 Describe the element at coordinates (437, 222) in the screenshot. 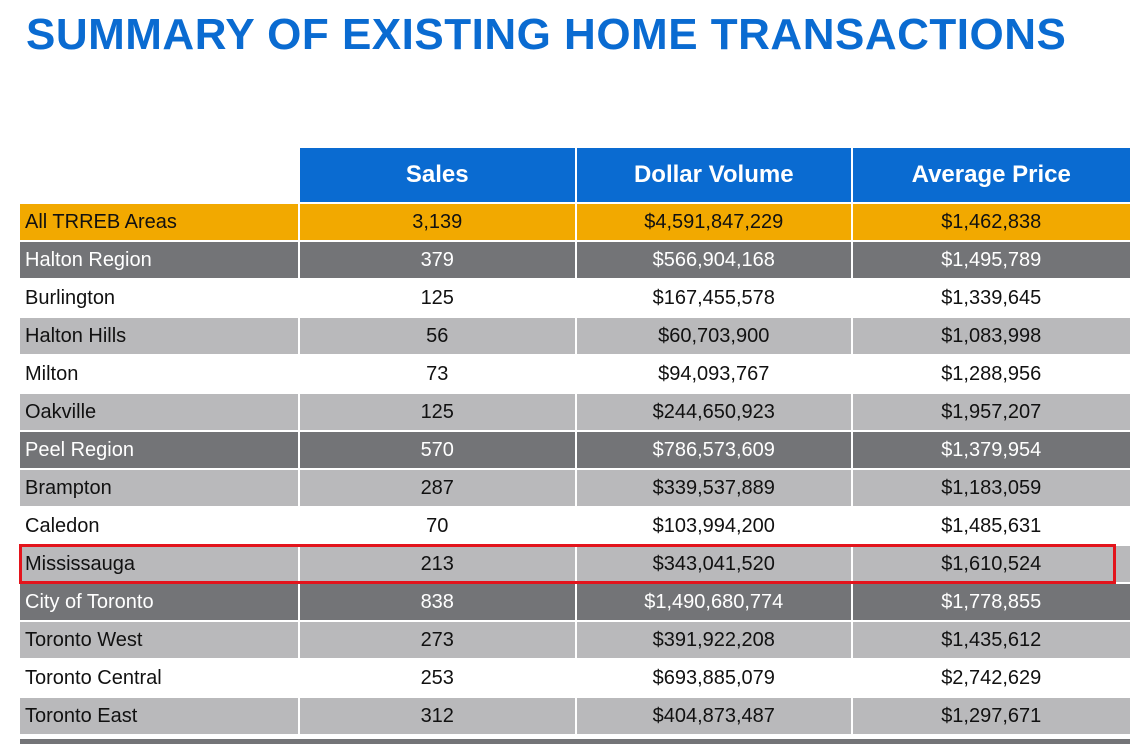

I see `sales-cell: 3,139` at that location.